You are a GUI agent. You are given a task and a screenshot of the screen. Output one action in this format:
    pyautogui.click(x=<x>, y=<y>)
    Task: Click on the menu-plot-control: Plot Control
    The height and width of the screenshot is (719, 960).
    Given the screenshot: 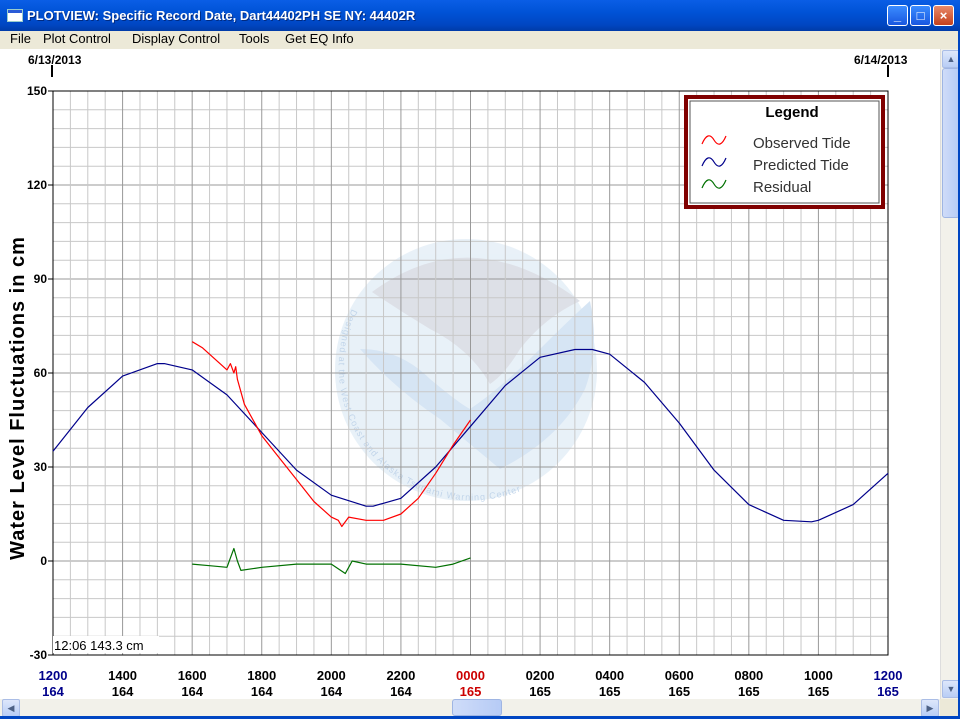 What is the action you would take?
    pyautogui.click(x=77, y=38)
    